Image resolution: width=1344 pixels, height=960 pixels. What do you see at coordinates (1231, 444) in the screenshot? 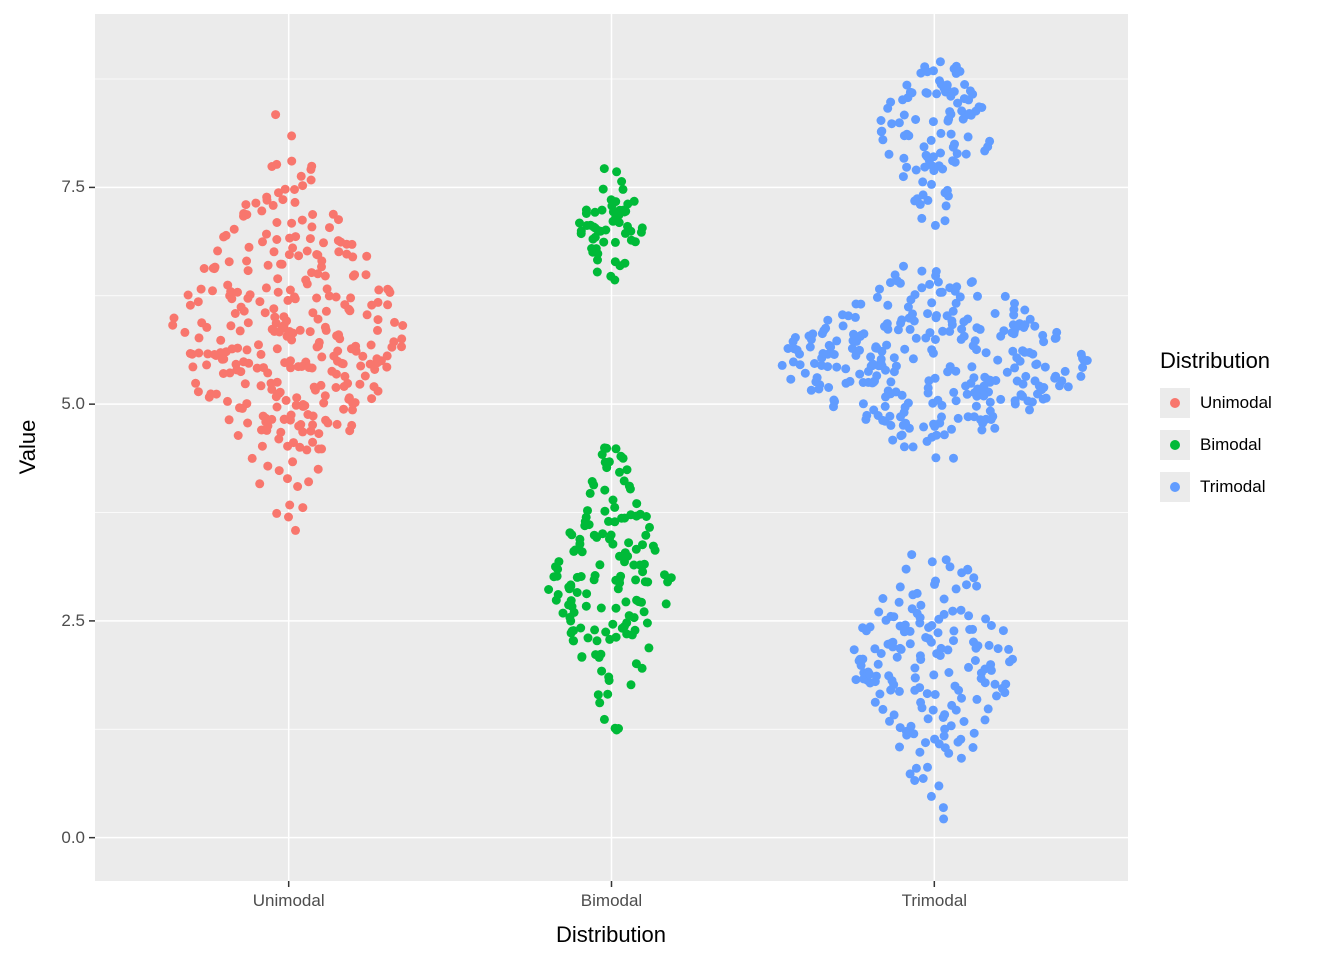
I see `legend-label: Bimodal` at bounding box center [1231, 444].